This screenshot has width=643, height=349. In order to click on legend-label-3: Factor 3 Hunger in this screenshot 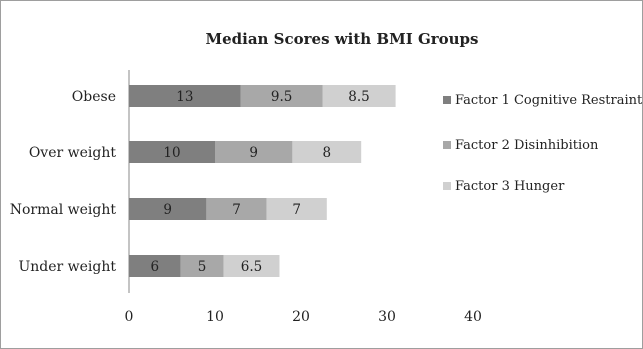, I will do `click(510, 186)`.